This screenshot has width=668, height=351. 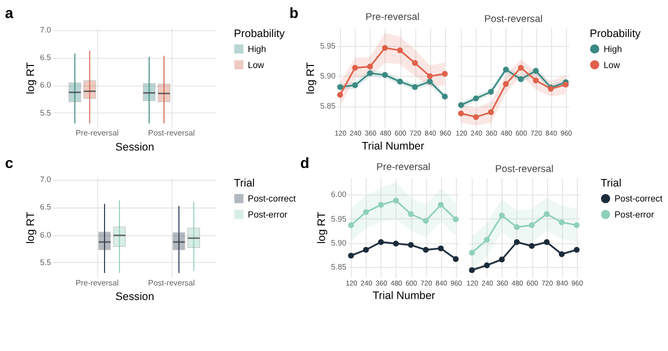 I want to click on y-tick-label: 6.00, so click(x=339, y=195).